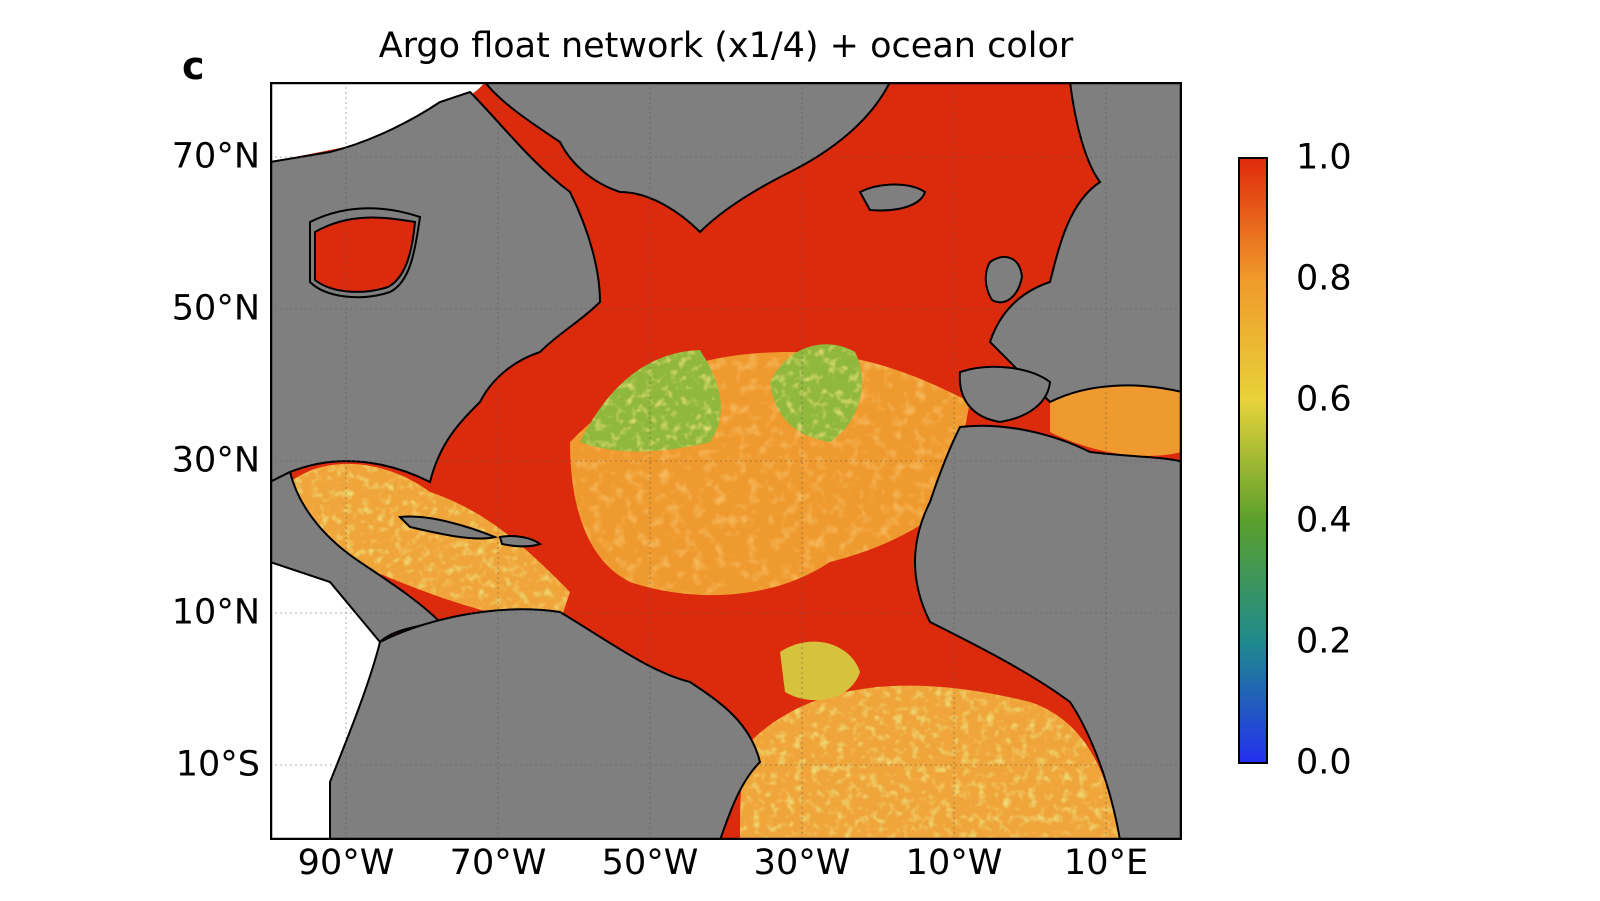 The width and height of the screenshot is (1600, 901). Describe the element at coordinates (820, 671) in the screenshot. I see `equatorial-patch` at that location.